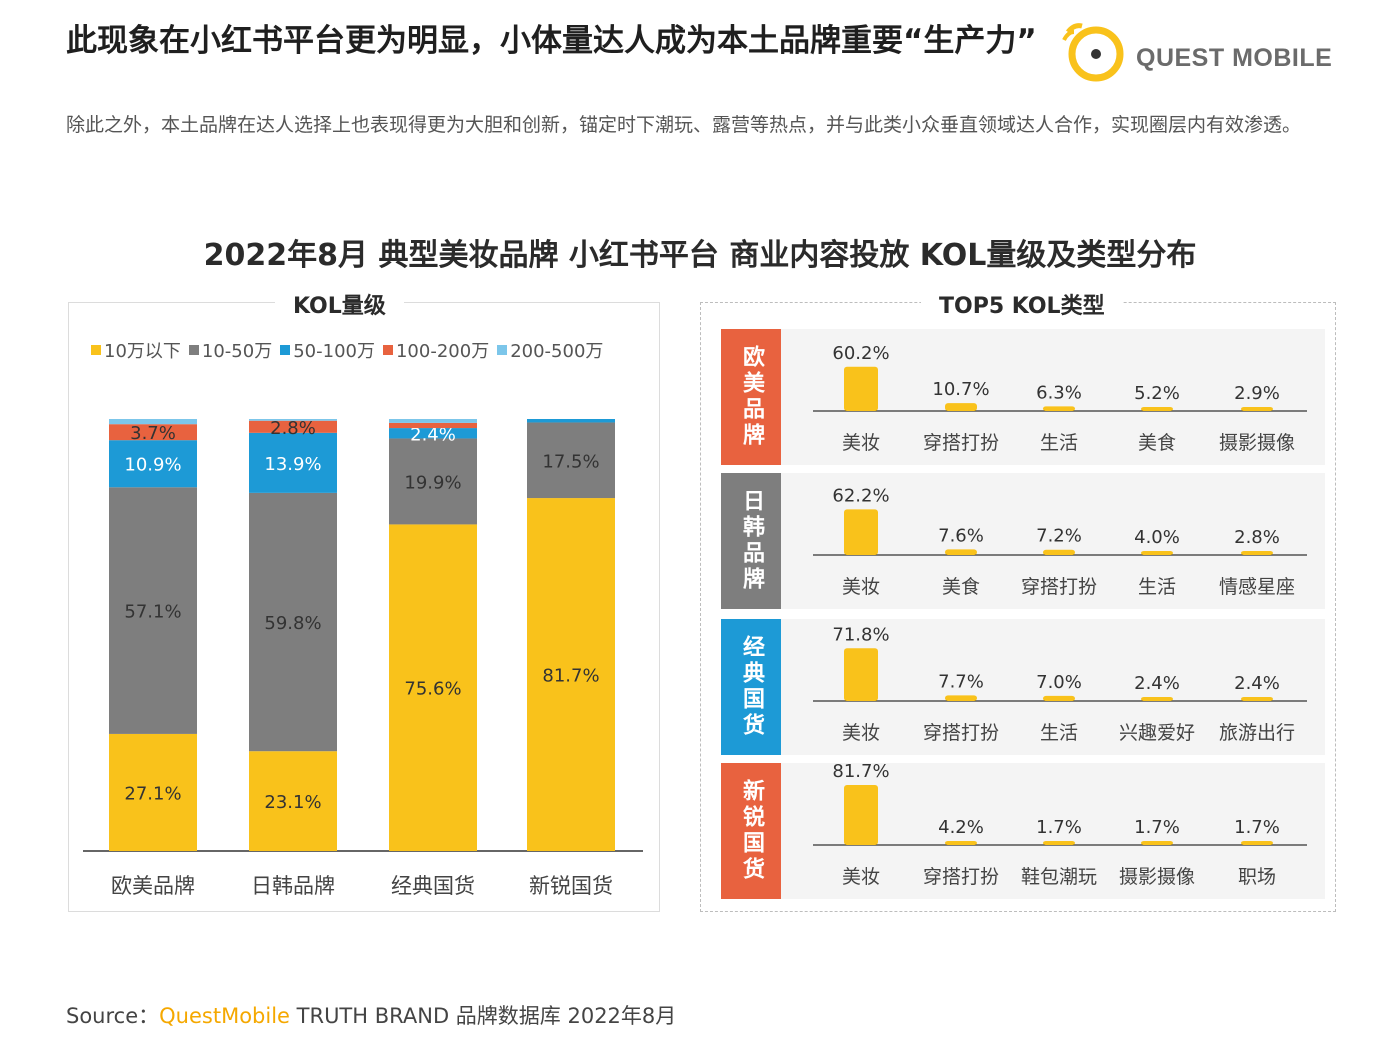  What do you see at coordinates (961, 681) in the screenshot?
I see `type-value-label: 7.7%` at bounding box center [961, 681].